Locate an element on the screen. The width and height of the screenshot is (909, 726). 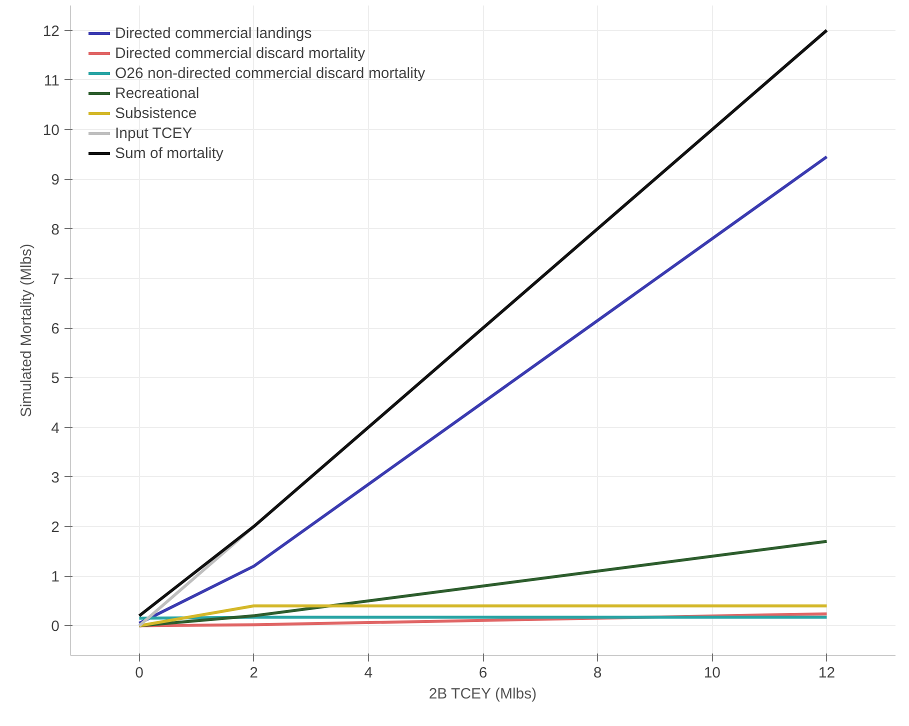
x-tick-label: 2 is located at coordinates (254, 673).